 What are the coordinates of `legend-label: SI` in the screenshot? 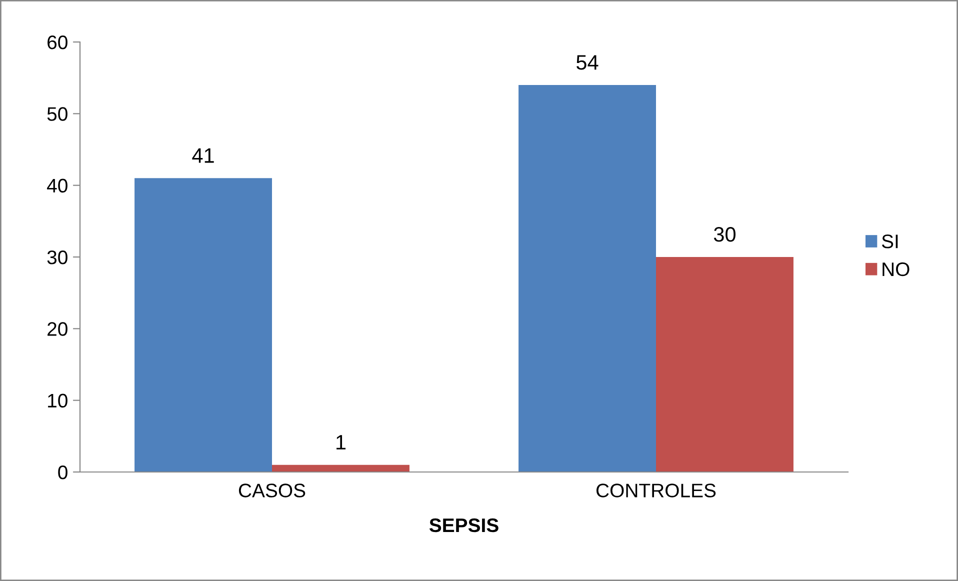 It's located at (890, 241).